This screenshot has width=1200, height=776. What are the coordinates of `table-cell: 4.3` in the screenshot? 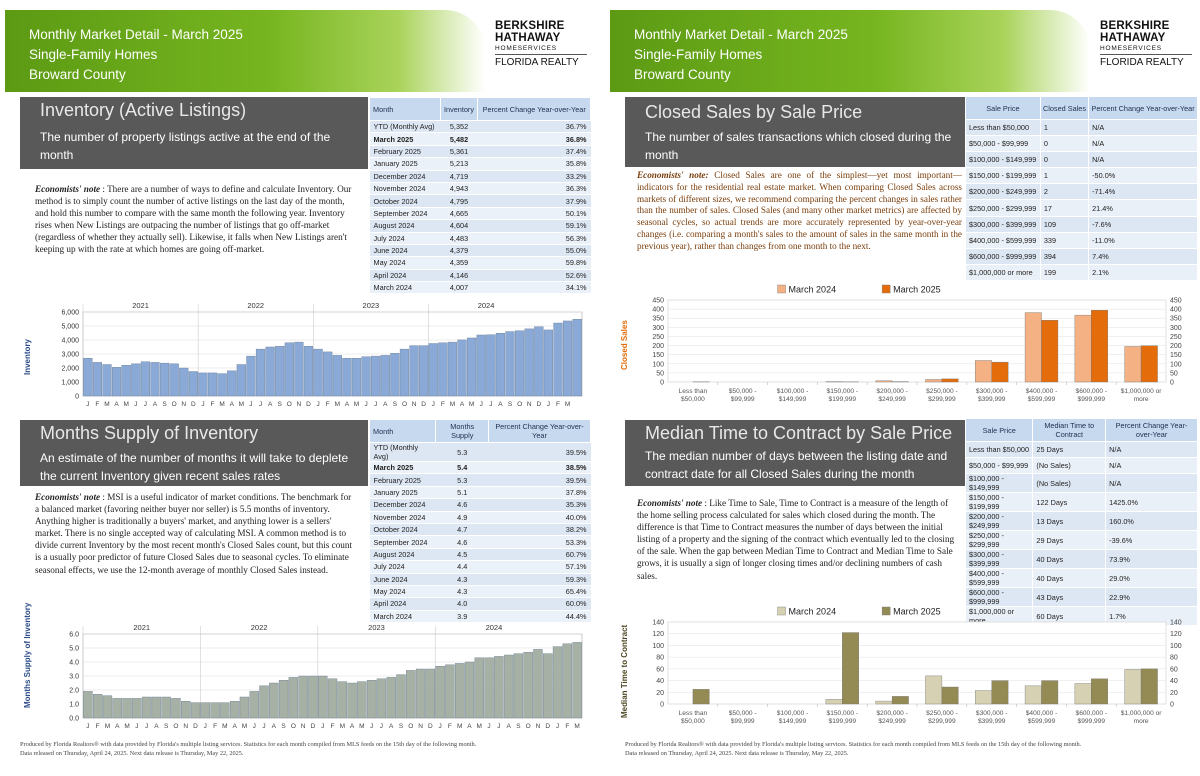 It's located at (462, 592).